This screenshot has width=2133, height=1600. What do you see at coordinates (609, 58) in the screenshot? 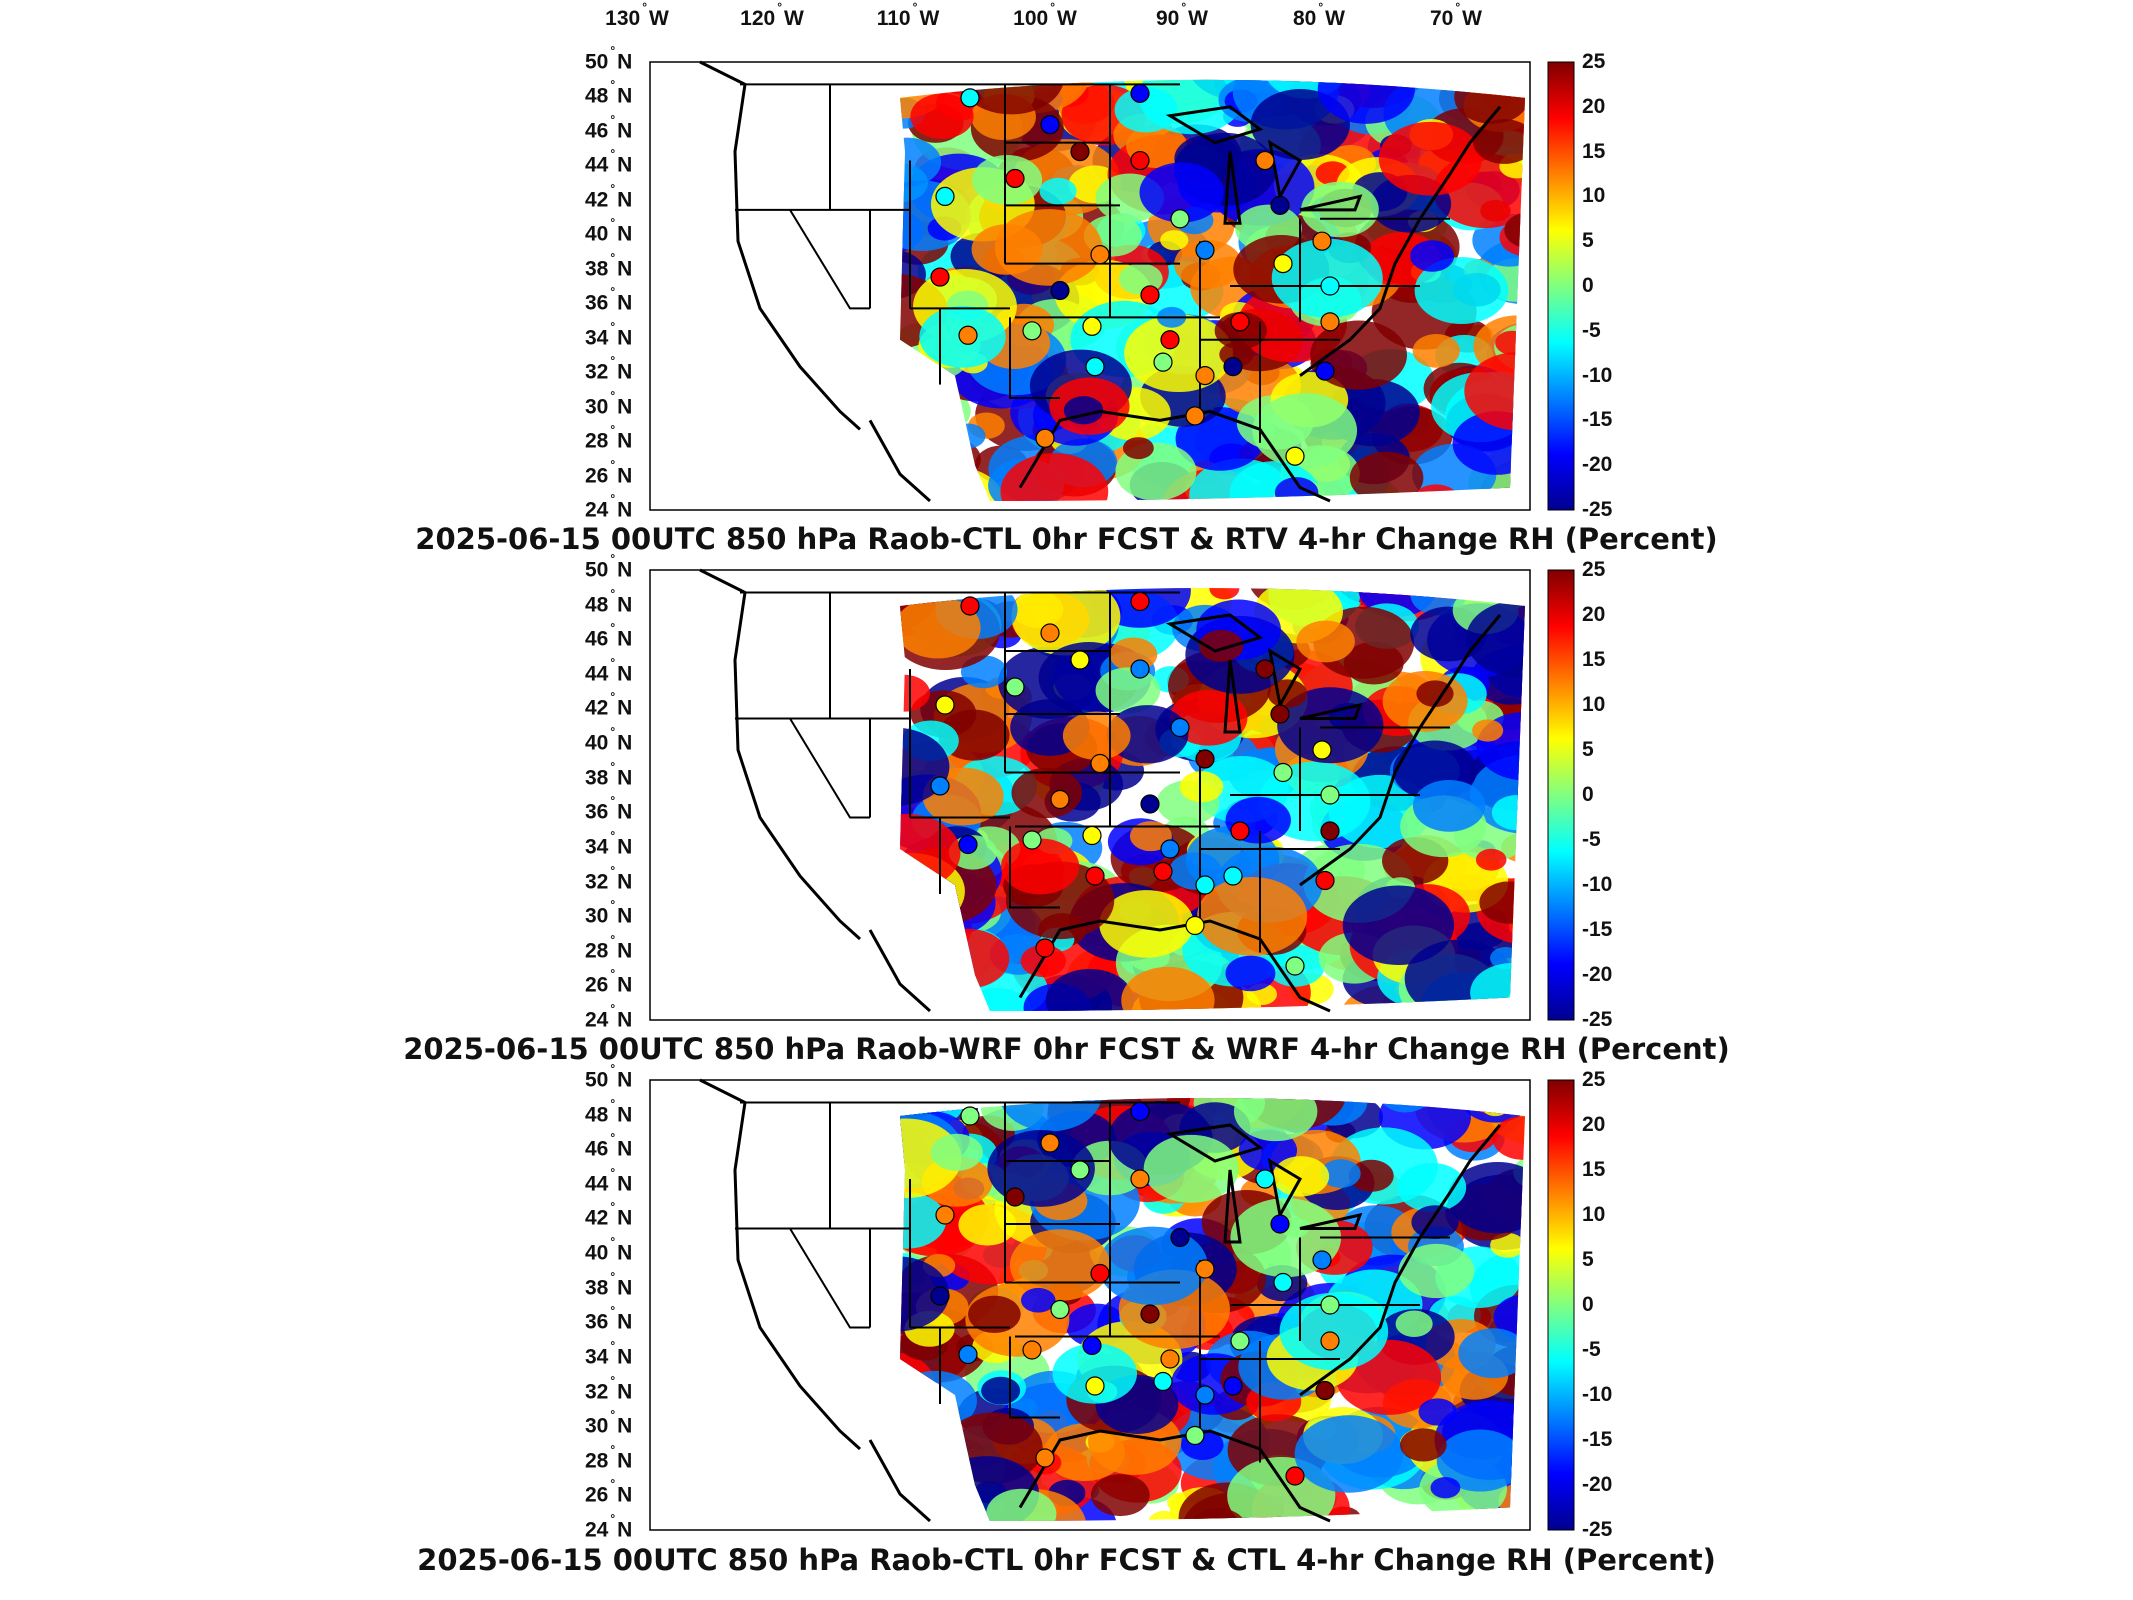
I see `latitude-label: 50 °N` at bounding box center [609, 58].